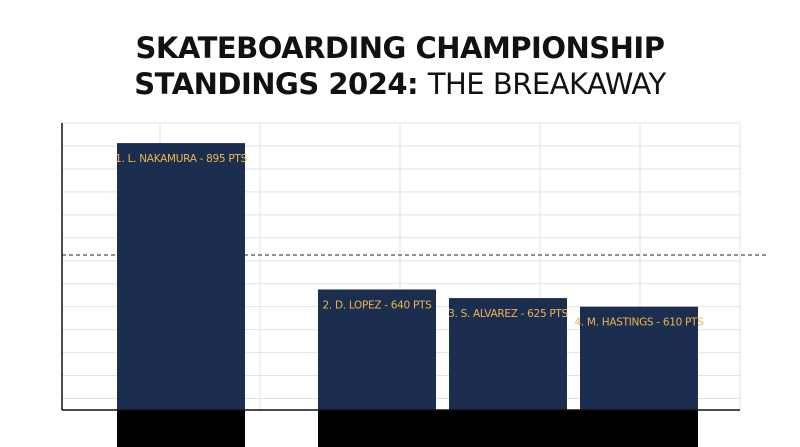  What do you see at coordinates (378, 305) in the screenshot?
I see `value-label: 2. D. LOPEZ - 640 PTS` at bounding box center [378, 305].